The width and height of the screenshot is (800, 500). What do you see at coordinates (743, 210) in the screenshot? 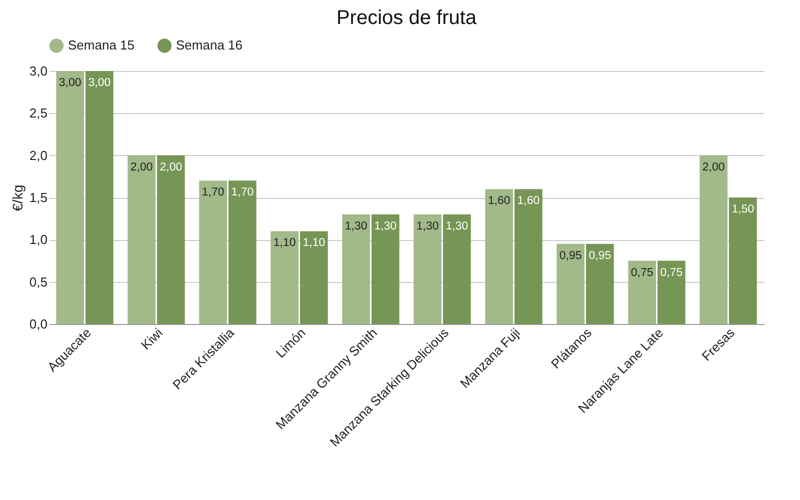
I see `data-label: 1,50` at bounding box center [743, 210].